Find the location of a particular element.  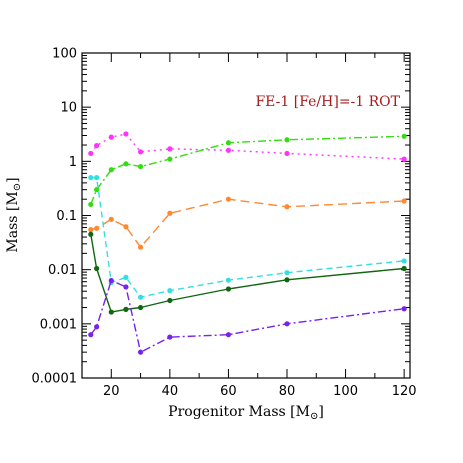

x-axis-title-text: Progenitor Mass [M is located at coordinates (239, 412).